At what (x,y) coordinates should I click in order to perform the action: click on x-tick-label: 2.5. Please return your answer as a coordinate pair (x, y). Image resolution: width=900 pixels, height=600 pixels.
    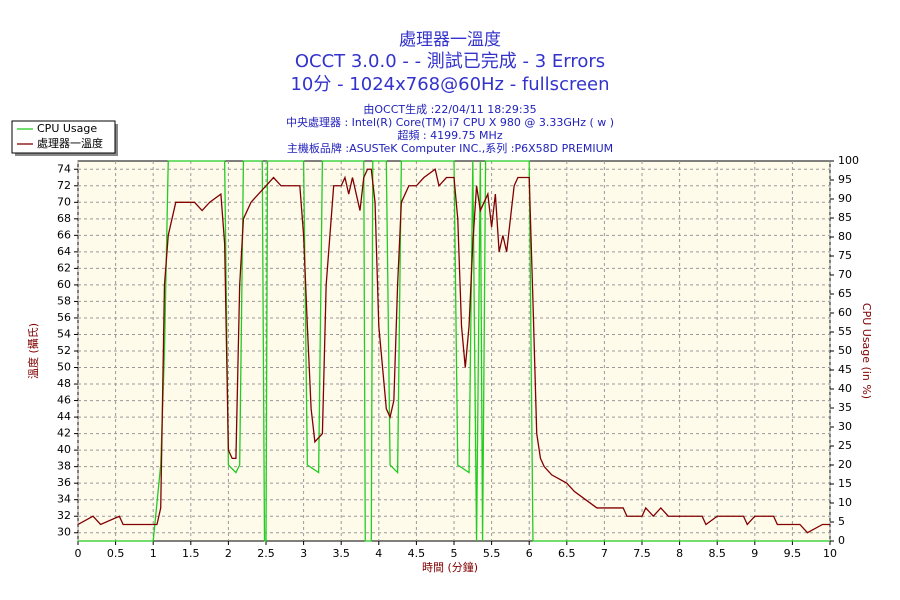
    Looking at the image, I should click on (266, 553).